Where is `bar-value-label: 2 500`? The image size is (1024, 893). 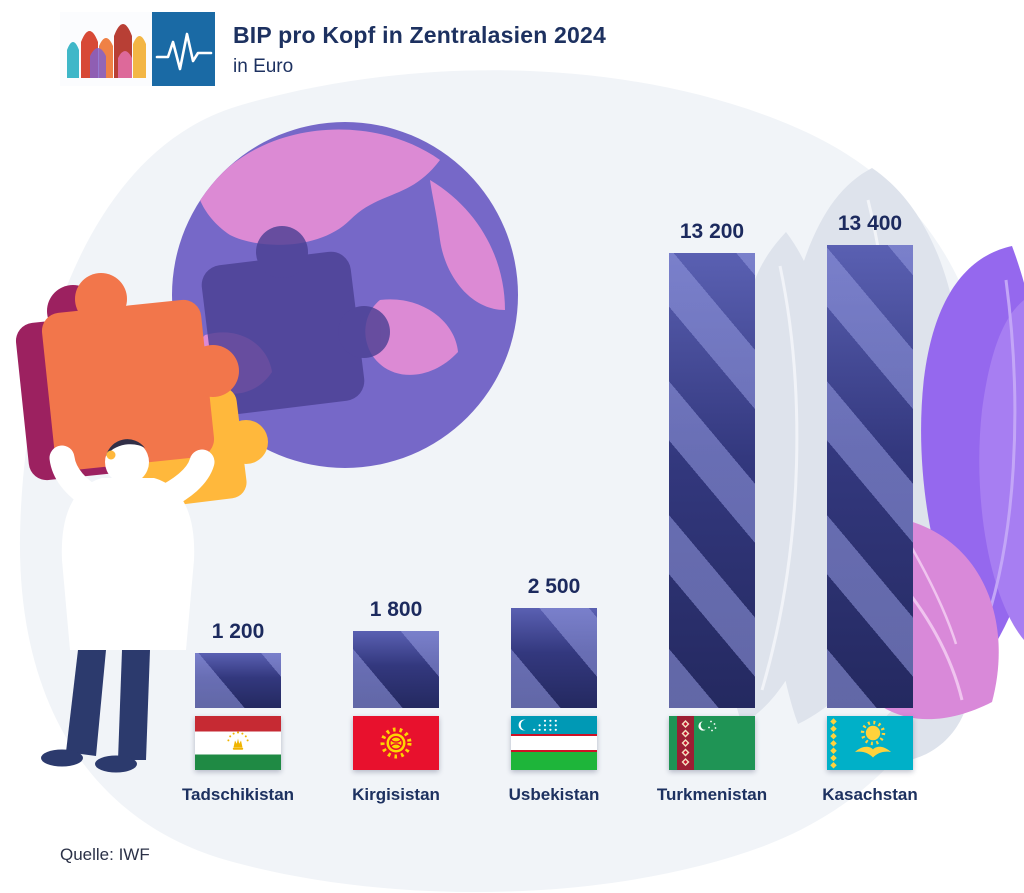 bar-value-label: 2 500 is located at coordinates (554, 586).